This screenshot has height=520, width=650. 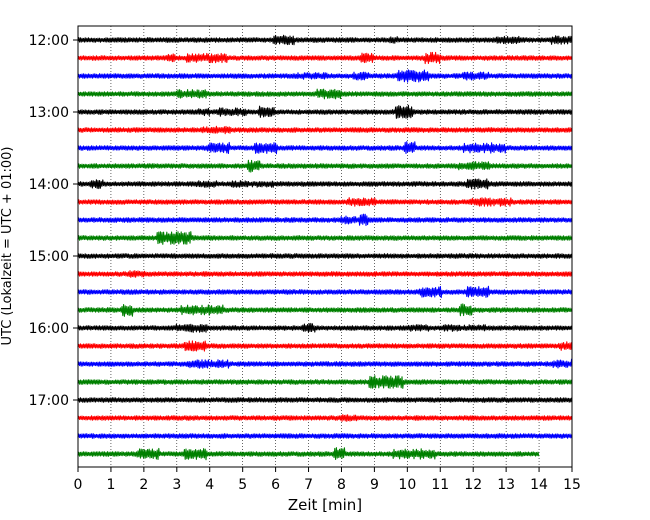 What do you see at coordinates (7, 246) in the screenshot?
I see `y-axis-label: UTC (Lokalzeit = UTC + 01:00)` at bounding box center [7, 246].